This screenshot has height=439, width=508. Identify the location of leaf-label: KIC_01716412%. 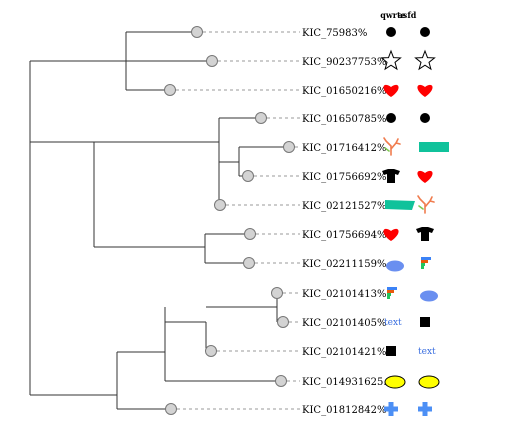
(344, 148).